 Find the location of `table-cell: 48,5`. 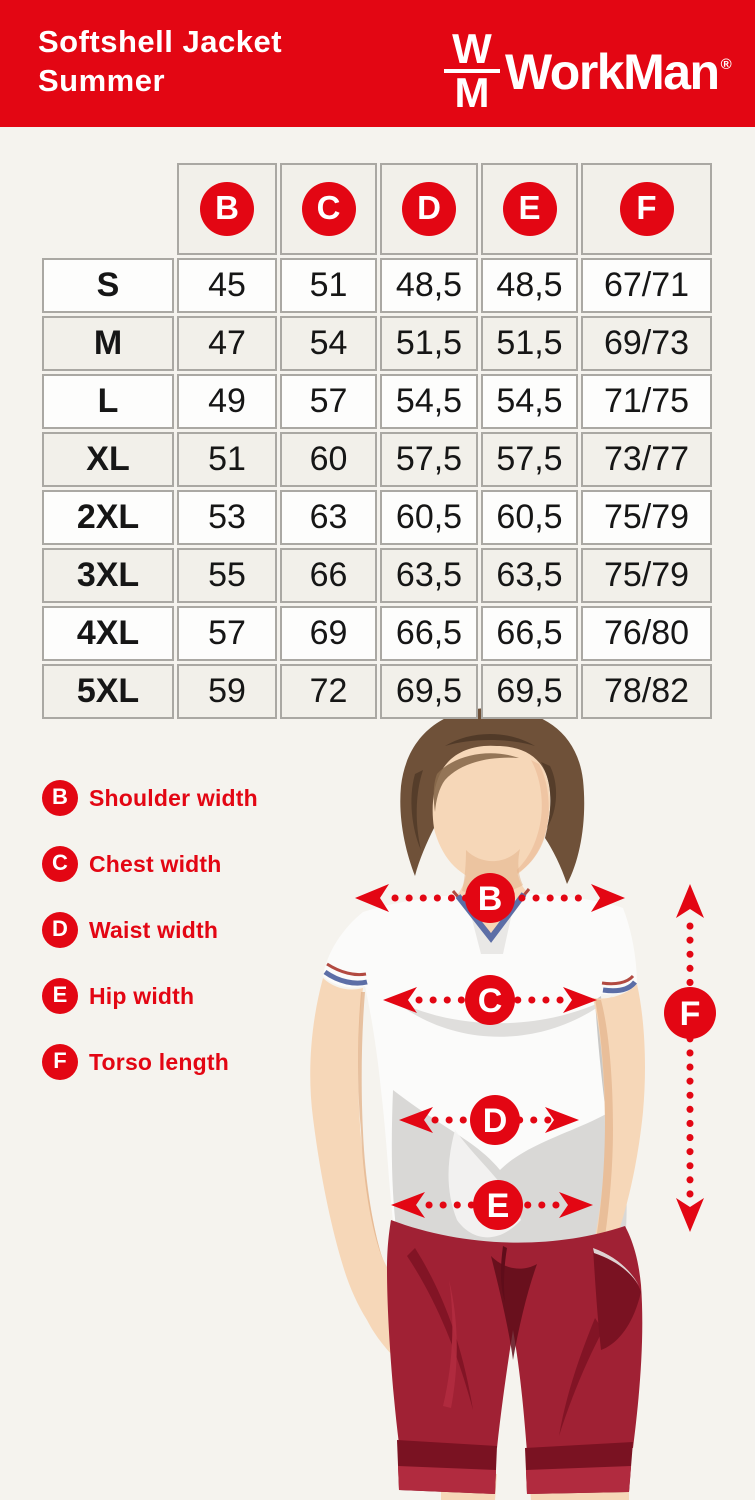

table-cell: 48,5 is located at coordinates (529, 285).